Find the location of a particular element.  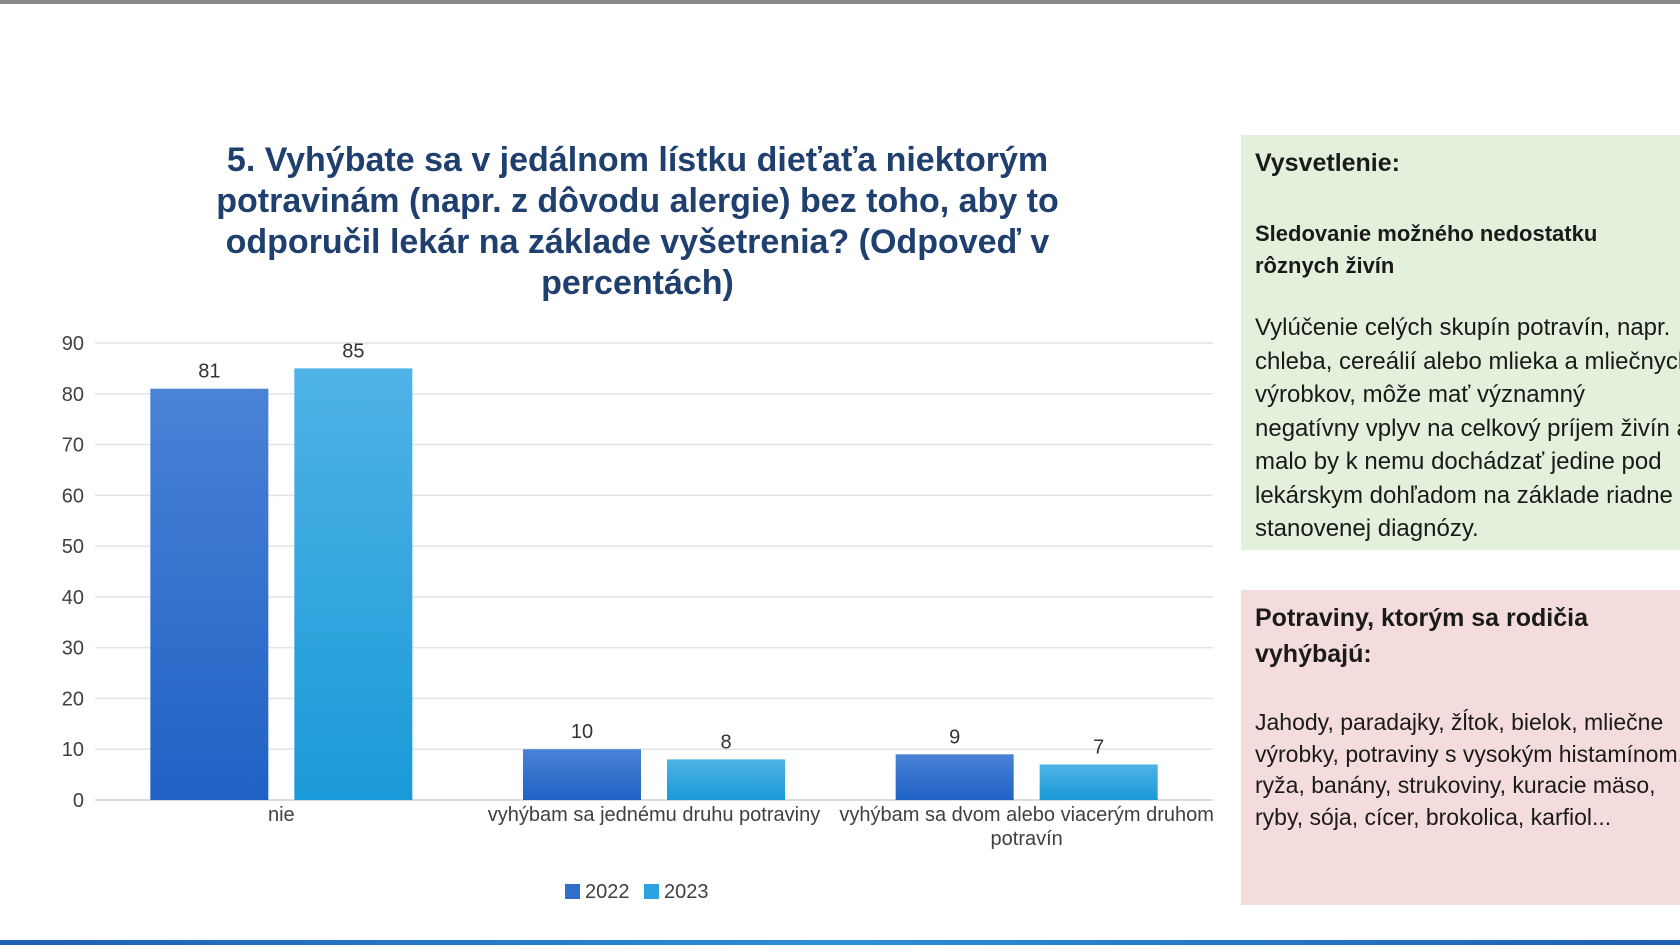

data-label: 7 is located at coordinates (1098, 747).